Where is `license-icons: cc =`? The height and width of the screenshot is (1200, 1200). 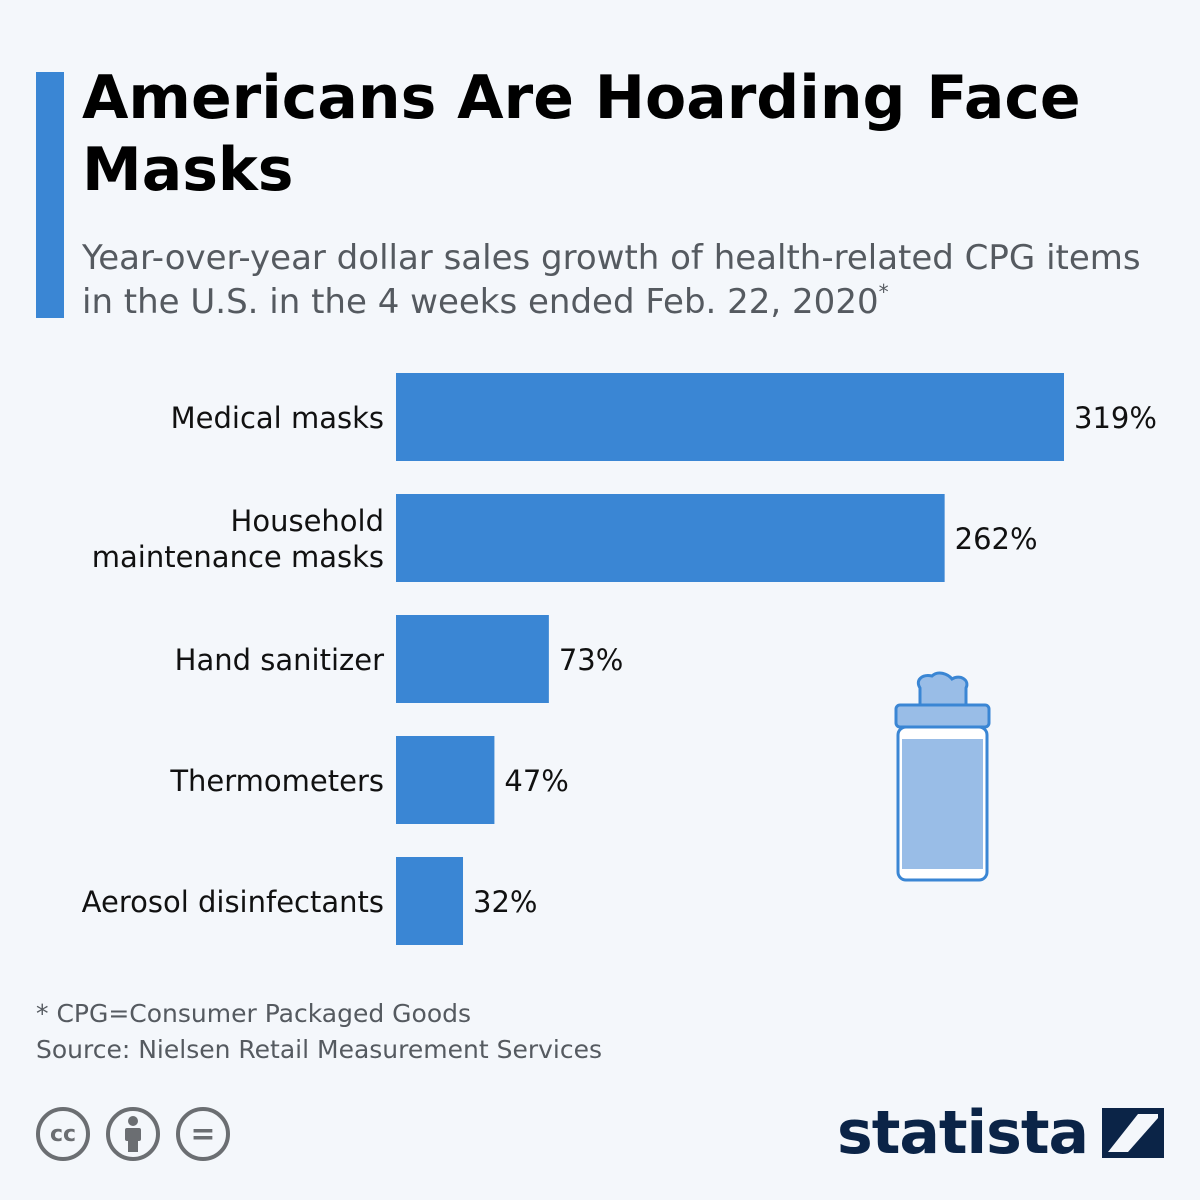
license-icons: cc = is located at coordinates (133, 1134).